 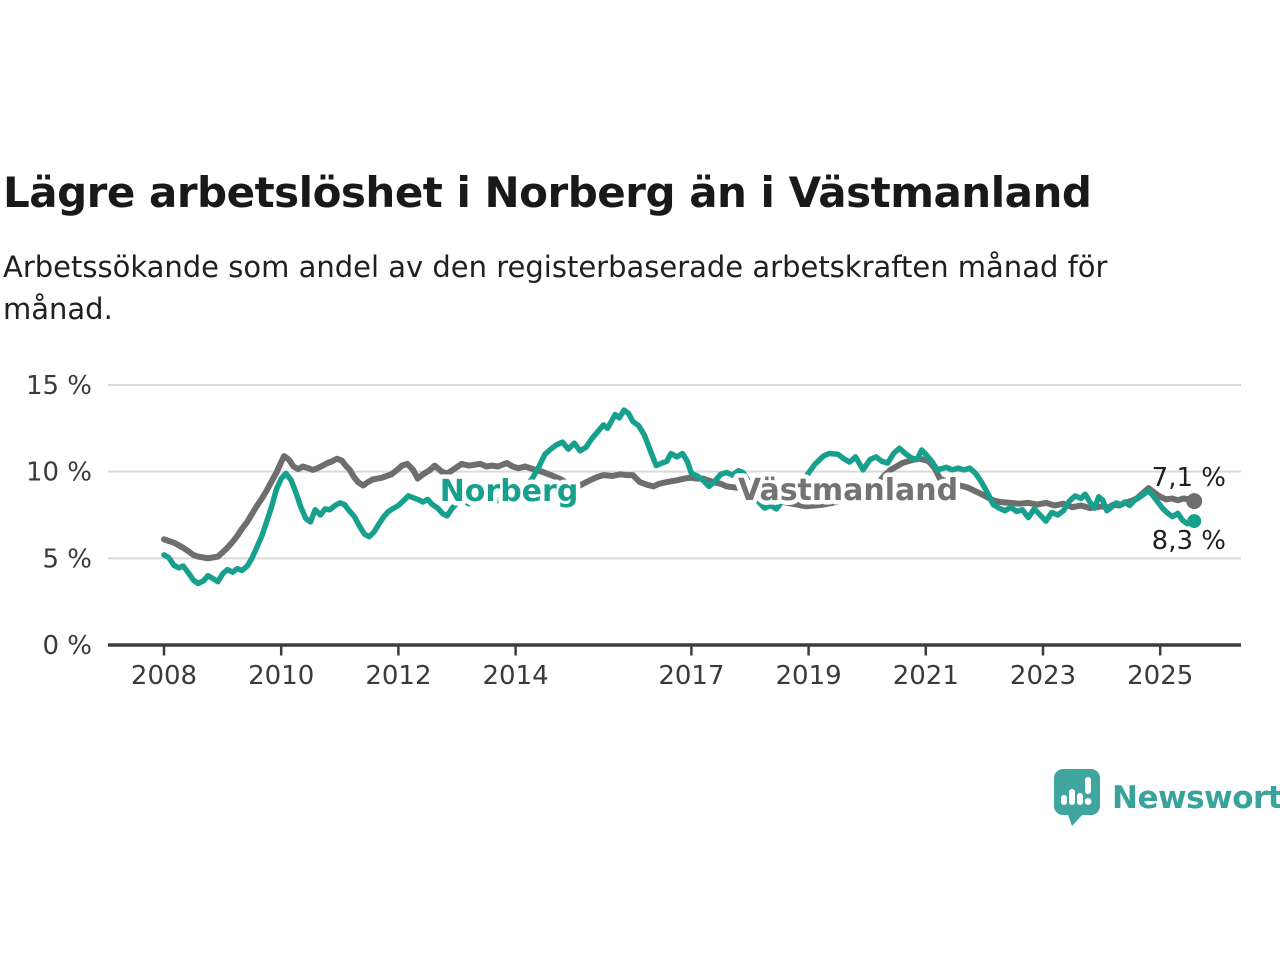 What do you see at coordinates (1189, 478) in the screenshot?
I see `norberg-latest-value-label: 7,1 %` at bounding box center [1189, 478].